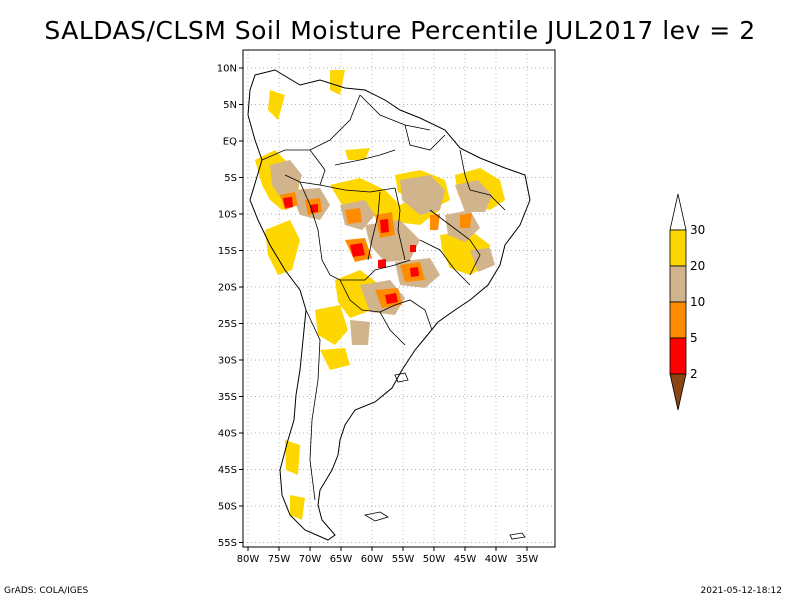 The height and width of the screenshot is (600, 800). Describe the element at coordinates (403, 559) in the screenshot. I see `lon-tick-label: 55W` at that location.